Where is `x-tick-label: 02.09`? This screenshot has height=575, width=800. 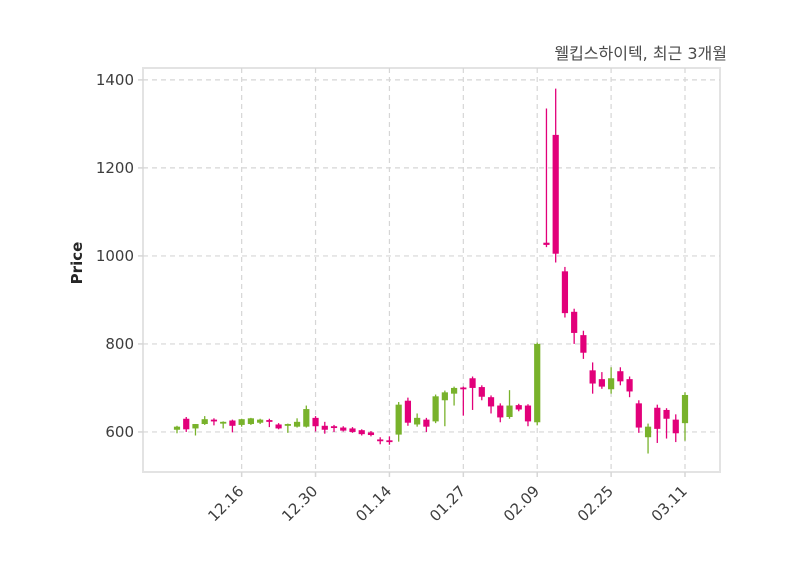 x-tick-label: 02.09 is located at coordinates (521, 503).